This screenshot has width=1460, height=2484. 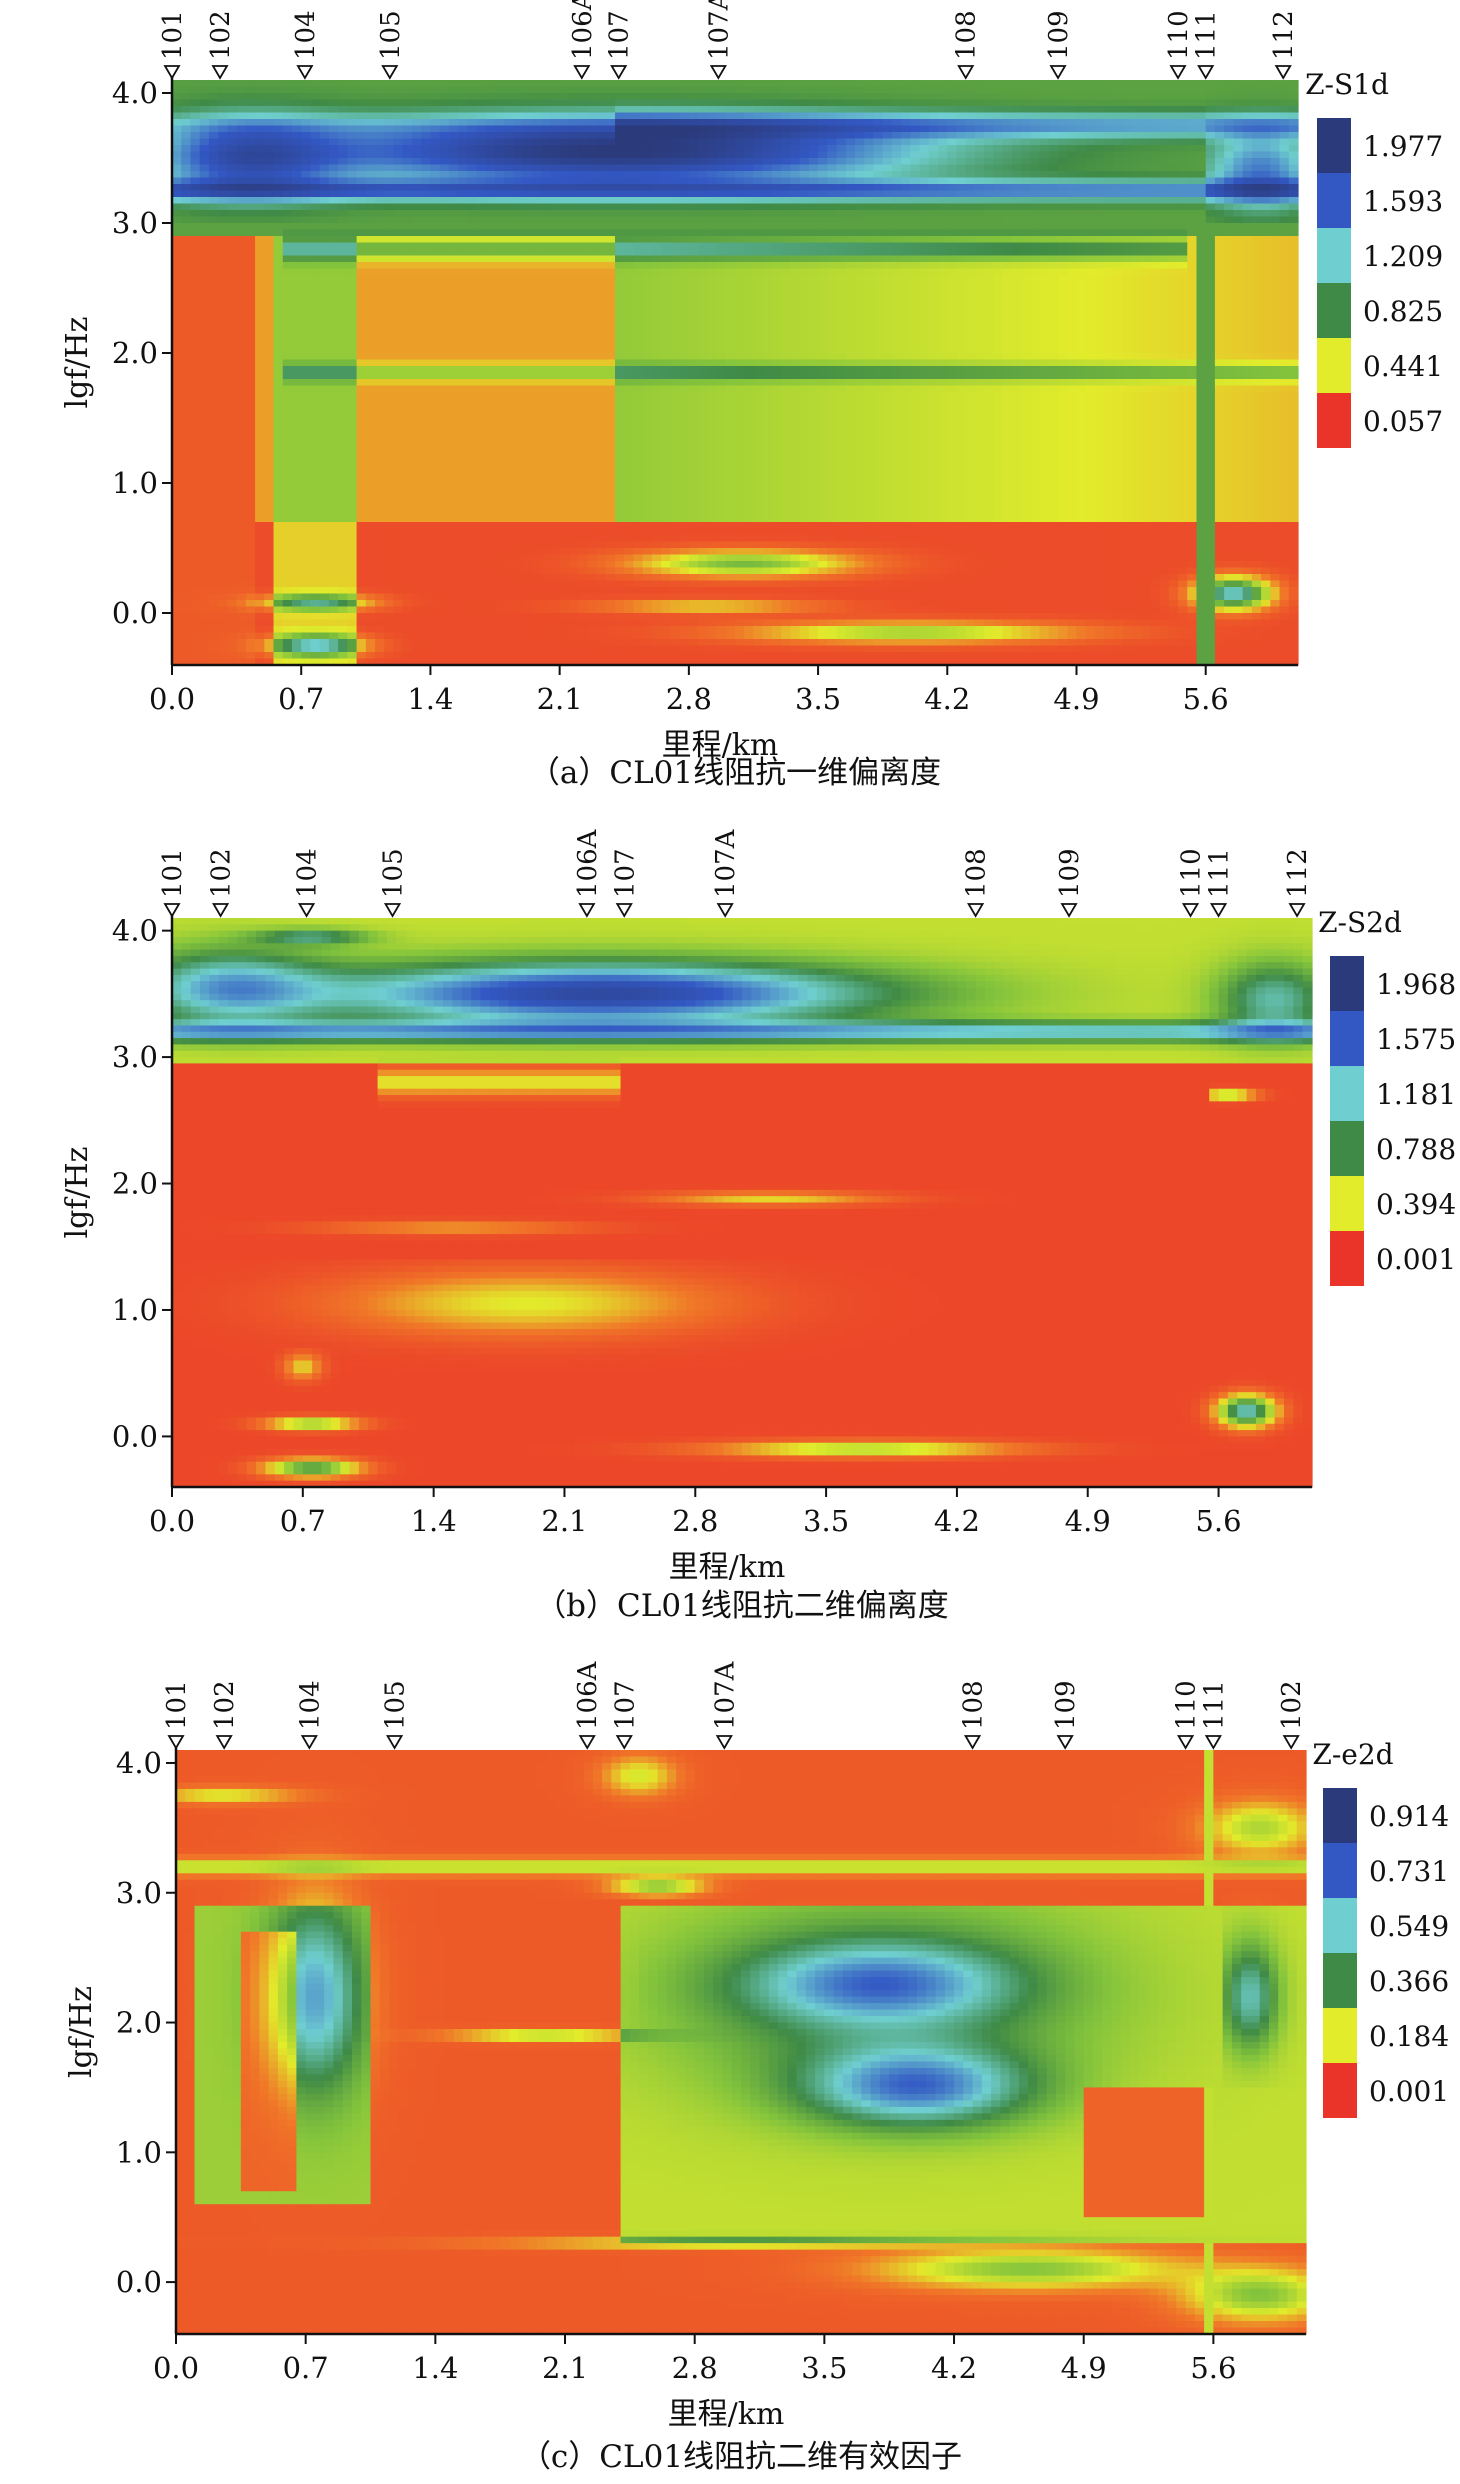 What do you see at coordinates (1360, 922) in the screenshot?
I see `legend-title: Z-S2d` at bounding box center [1360, 922].